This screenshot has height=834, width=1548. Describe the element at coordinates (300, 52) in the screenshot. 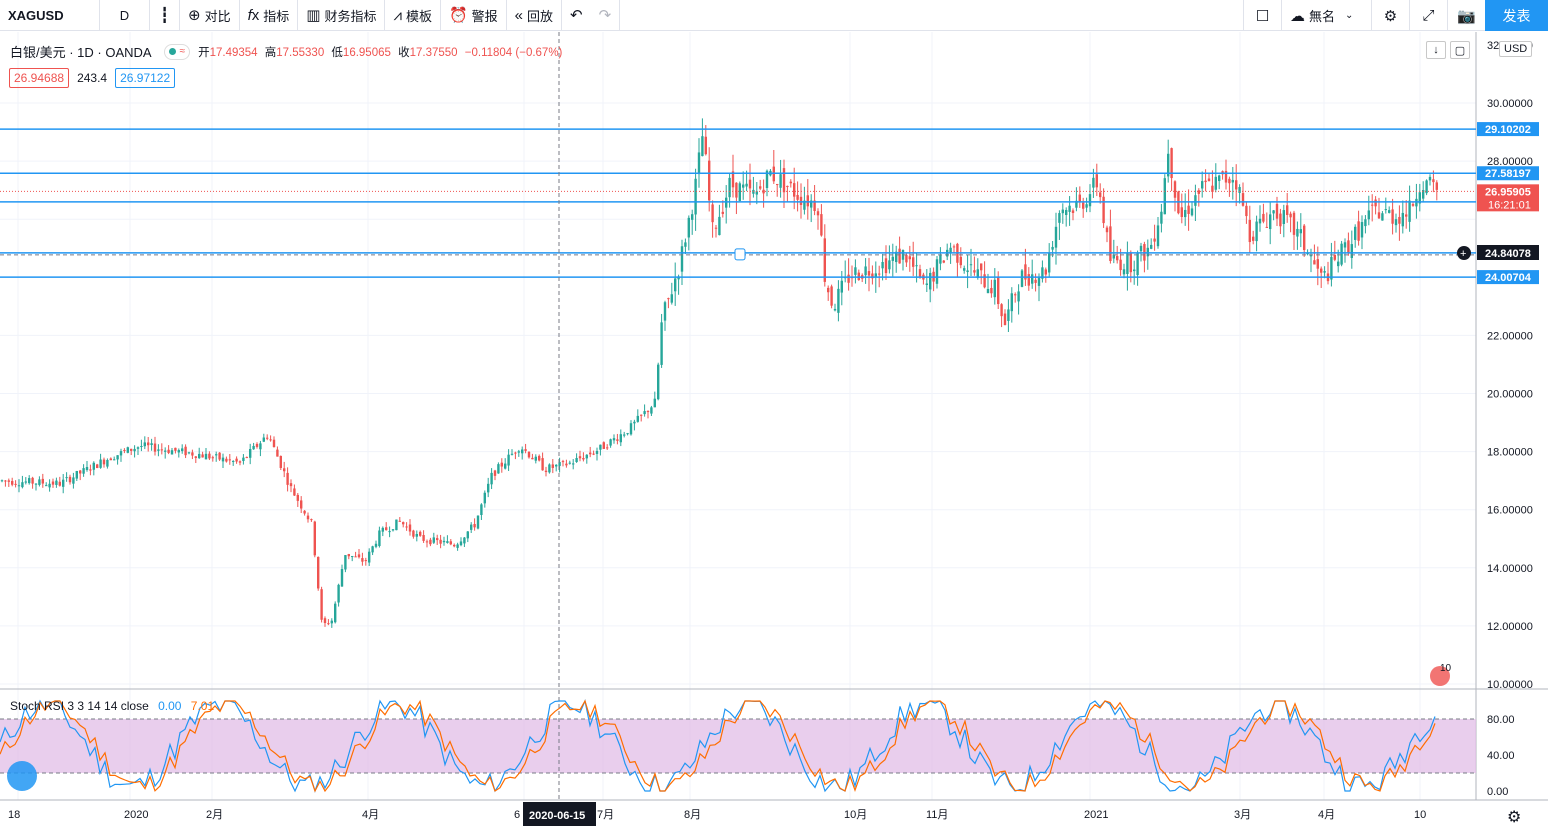

I see `high-value: 17.55330` at that location.